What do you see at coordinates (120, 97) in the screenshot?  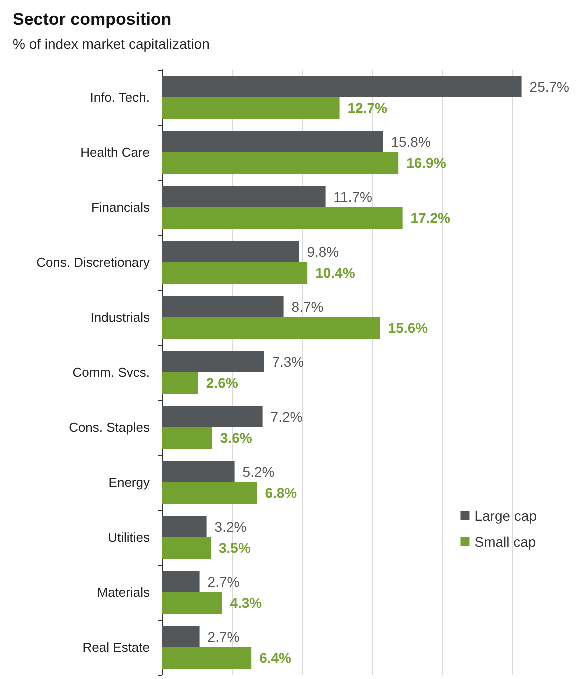 I see `y-tick-label: Info. Tech.` at bounding box center [120, 97].